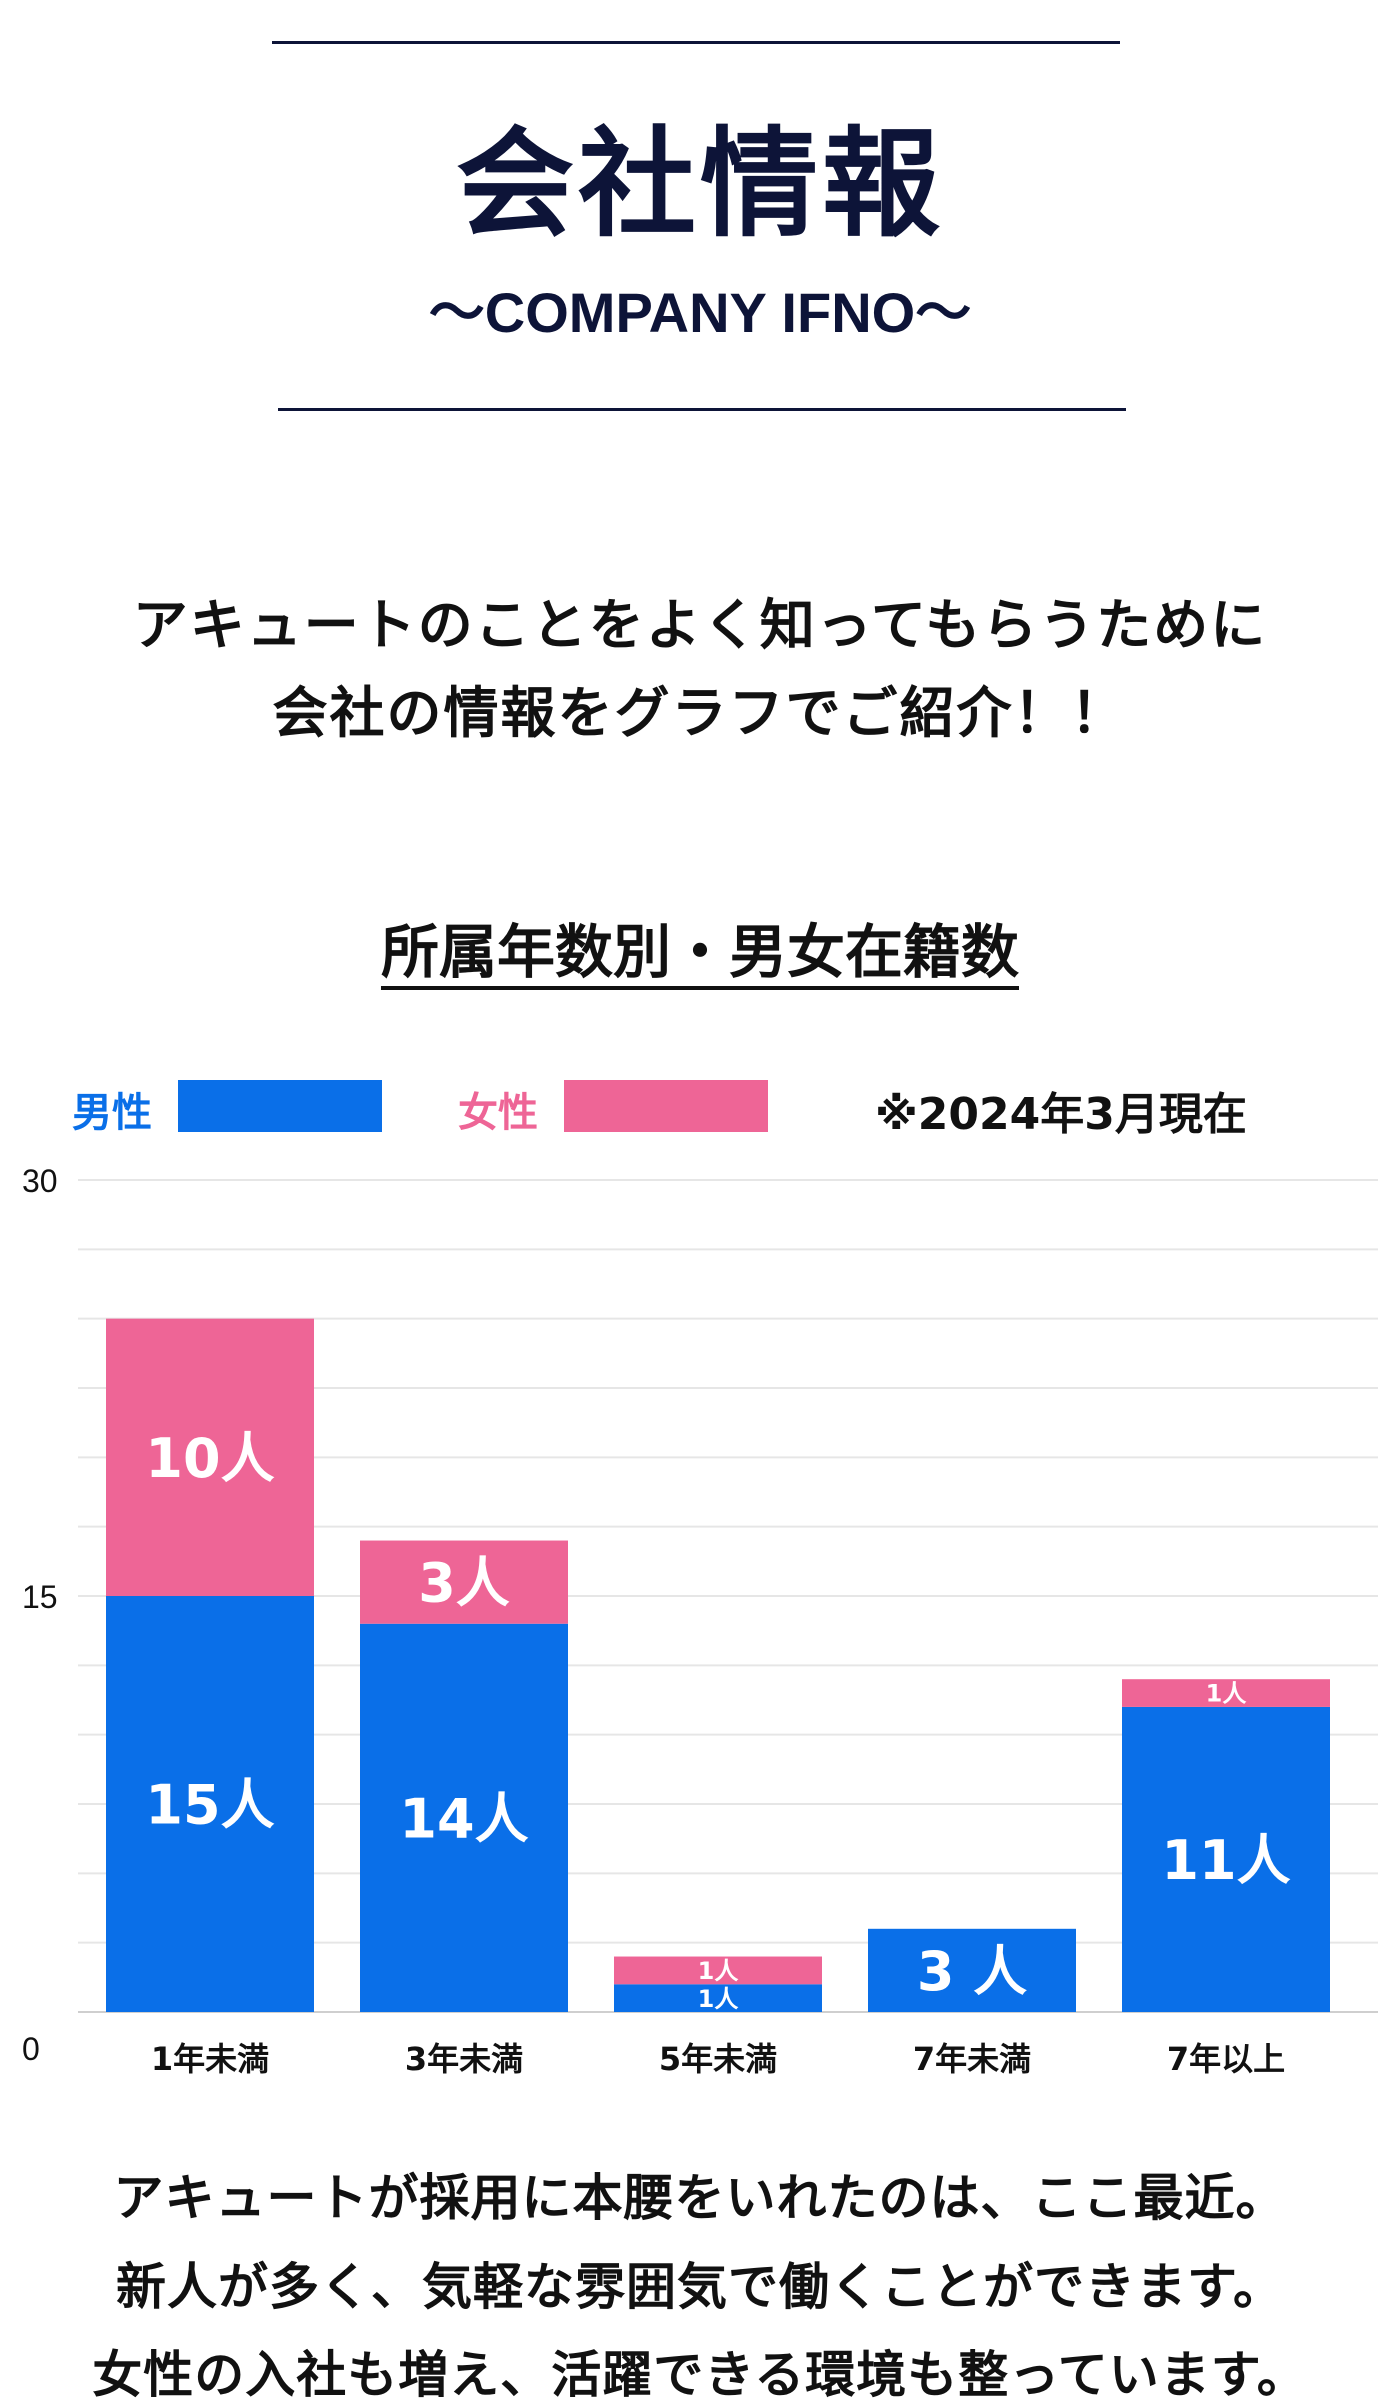 The image size is (1400, 2407). I want to click on bar-label-female: 10人, so click(209, 1458).